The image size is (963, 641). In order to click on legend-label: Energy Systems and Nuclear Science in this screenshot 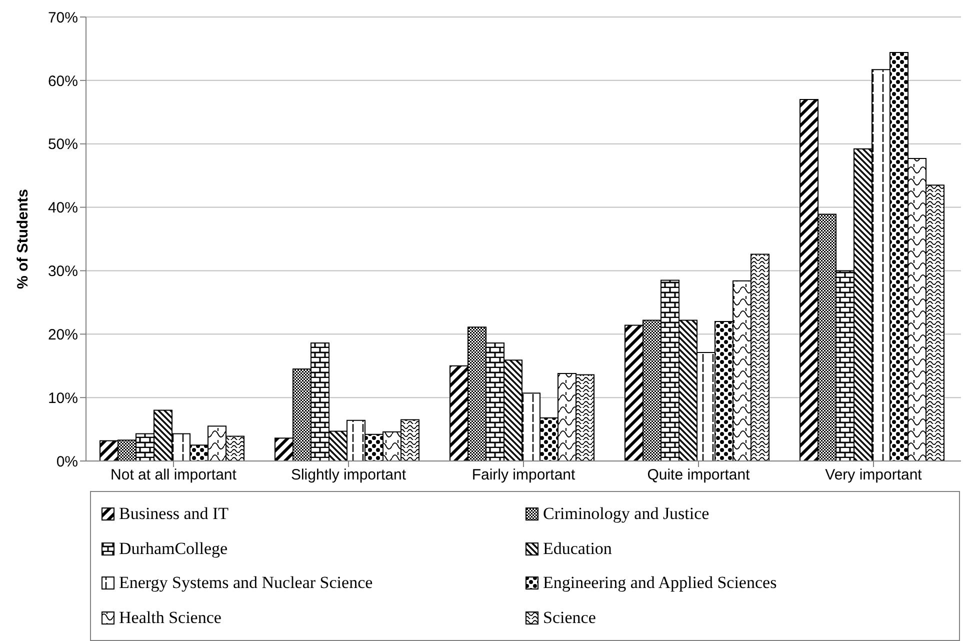, I will do `click(246, 583)`.